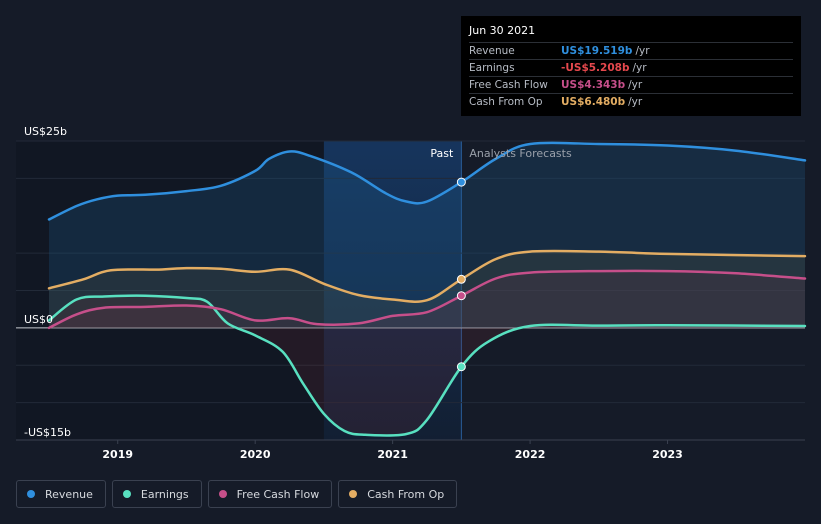 Image resolution: width=821 pixels, height=524 pixels. Describe the element at coordinates (392, 454) in the screenshot. I see `x-tick-label: 2021` at that location.